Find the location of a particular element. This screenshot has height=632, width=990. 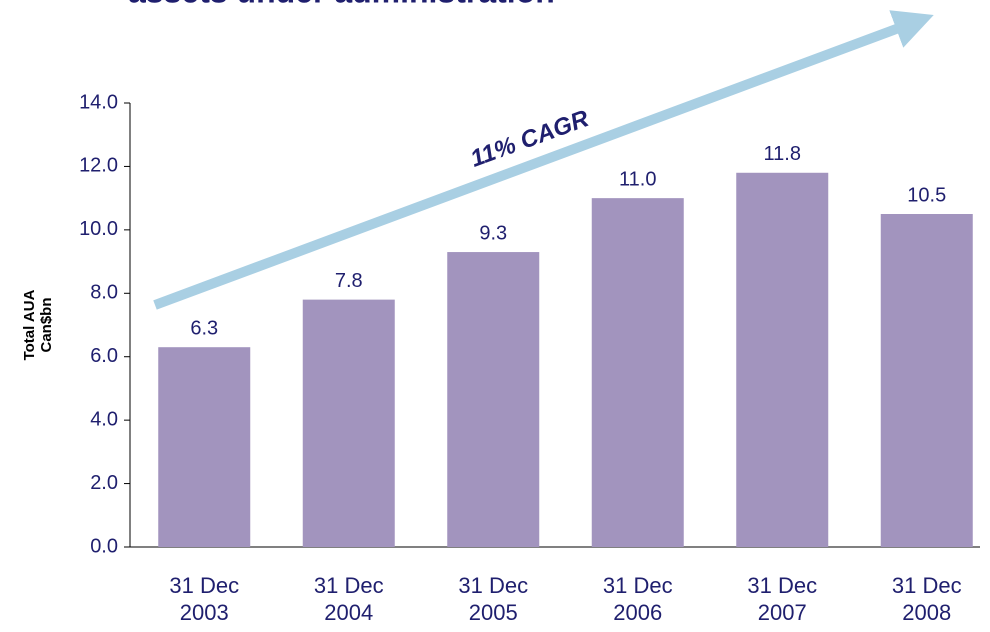

x-tick-label: 31 Dec 2005 is located at coordinates (493, 599).